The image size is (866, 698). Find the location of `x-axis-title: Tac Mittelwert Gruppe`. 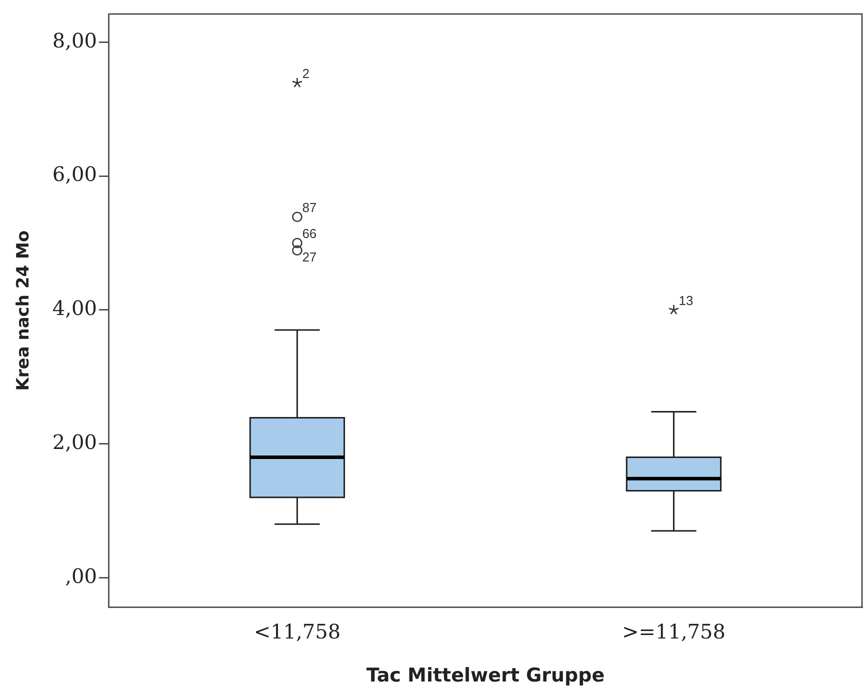

x-axis-title: Tac Mittelwert Gruppe is located at coordinates (485, 675).